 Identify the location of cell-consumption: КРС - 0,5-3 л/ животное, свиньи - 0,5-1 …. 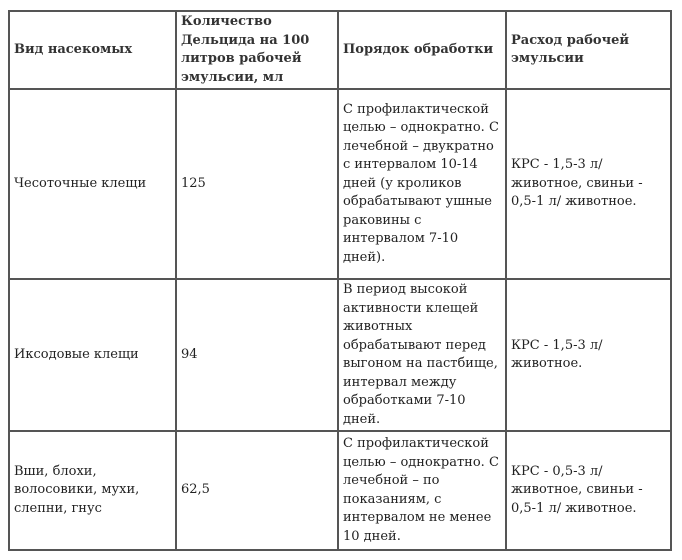
(588, 490).